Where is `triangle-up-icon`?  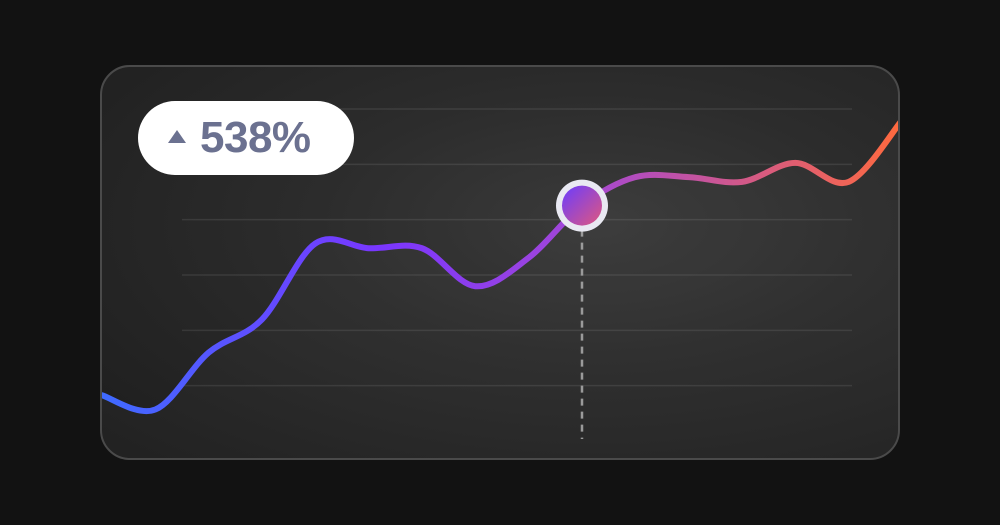 triangle-up-icon is located at coordinates (177, 136).